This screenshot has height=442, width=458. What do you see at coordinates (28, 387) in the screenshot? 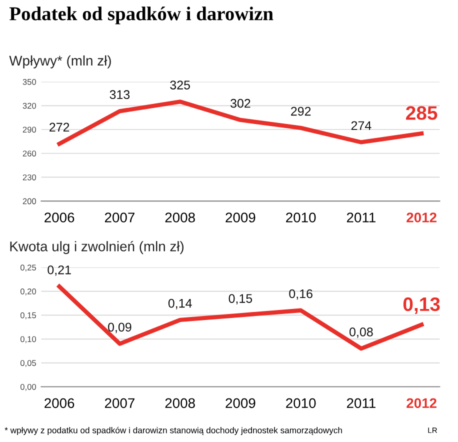
I see `y-tick-label: 0,00` at bounding box center [28, 387].